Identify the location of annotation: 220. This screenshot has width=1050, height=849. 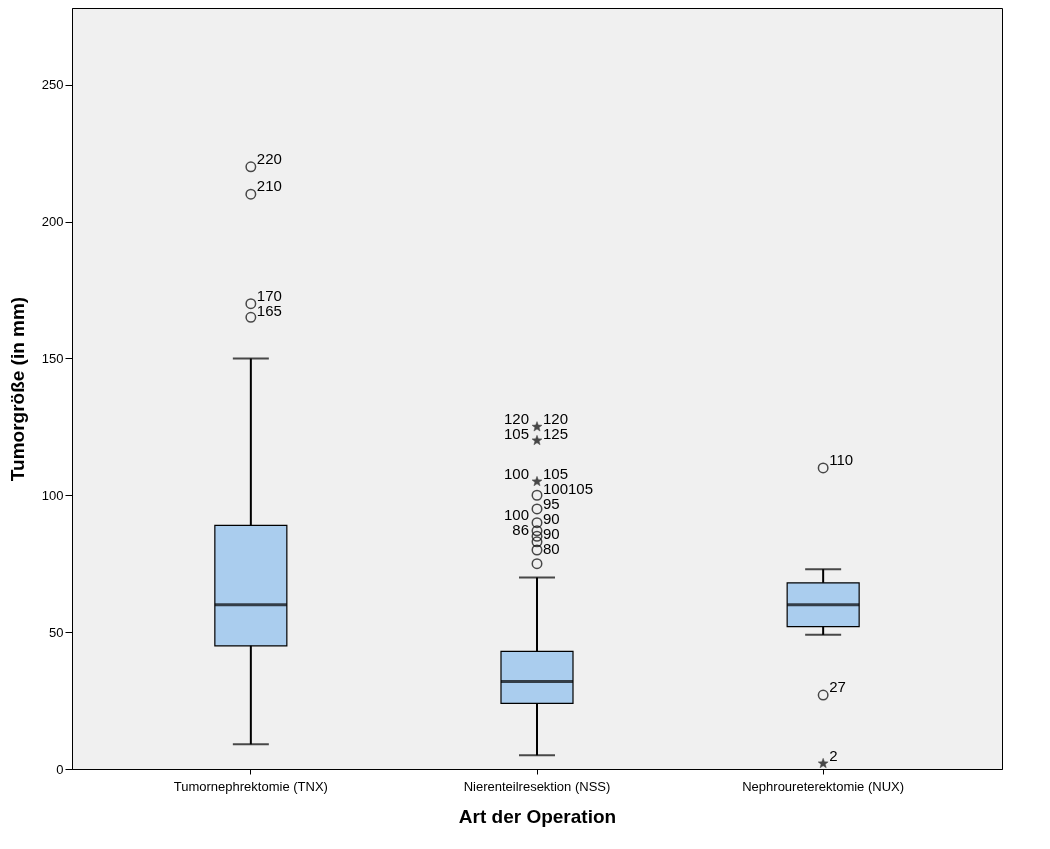
(269, 158).